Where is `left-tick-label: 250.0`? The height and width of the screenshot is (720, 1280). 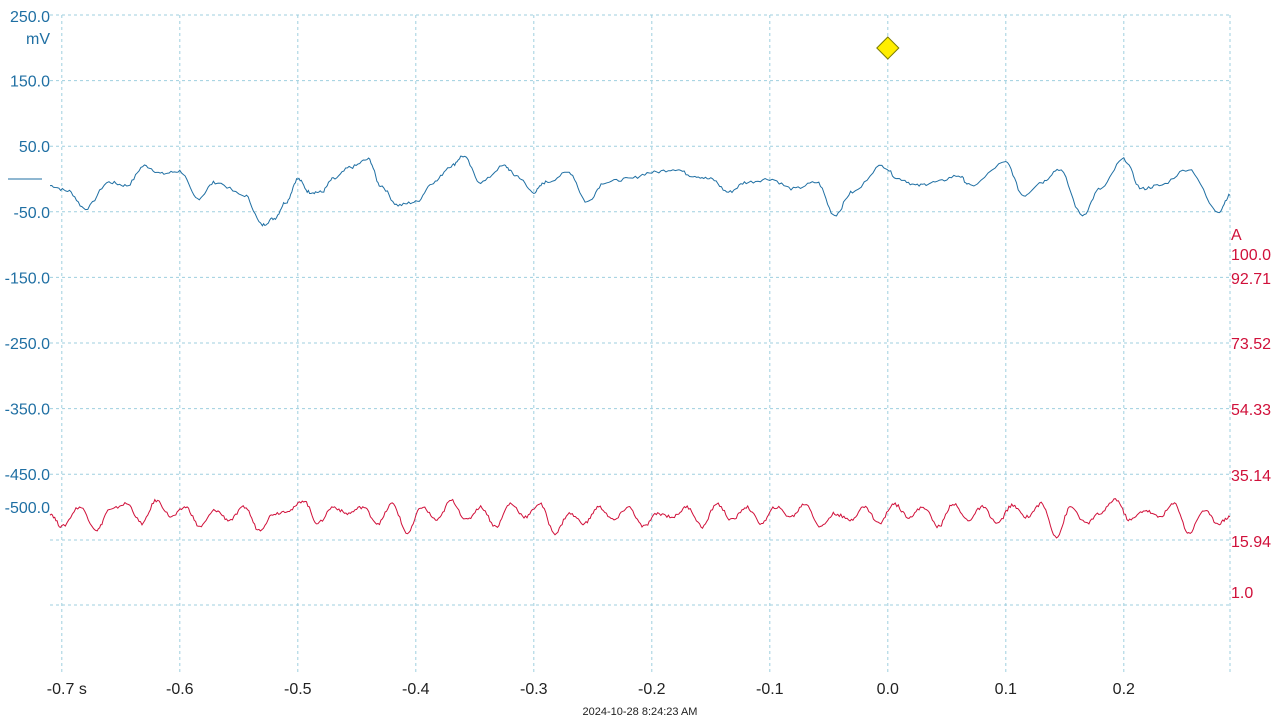
left-tick-label: 250.0 is located at coordinates (30, 17).